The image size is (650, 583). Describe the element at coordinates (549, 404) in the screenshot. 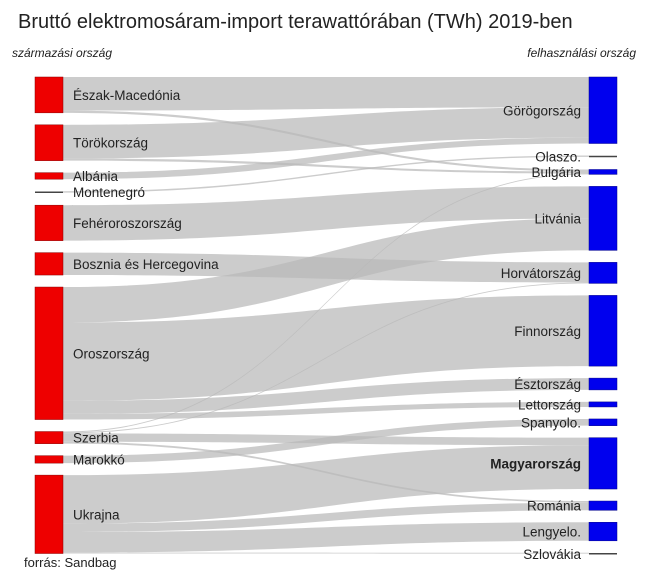

I see `target-label: Lettország` at that location.